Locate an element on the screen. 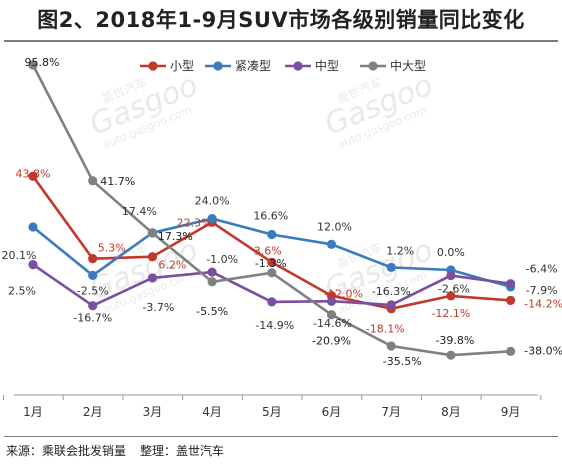  data-label: -14.6% is located at coordinates (332, 323).